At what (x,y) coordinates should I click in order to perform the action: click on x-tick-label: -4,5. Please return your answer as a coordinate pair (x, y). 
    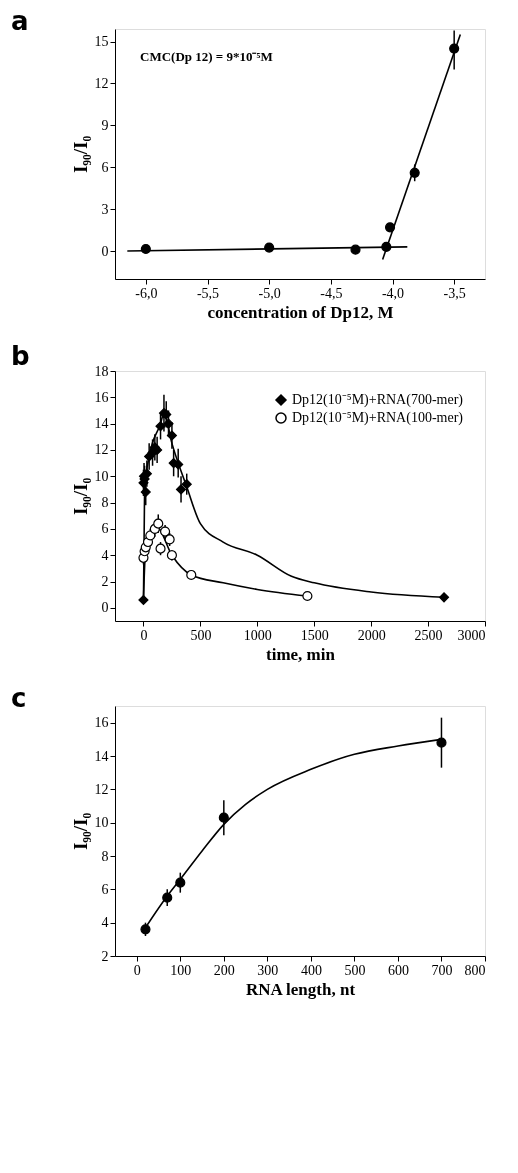
    Looking at the image, I should click on (331, 293).